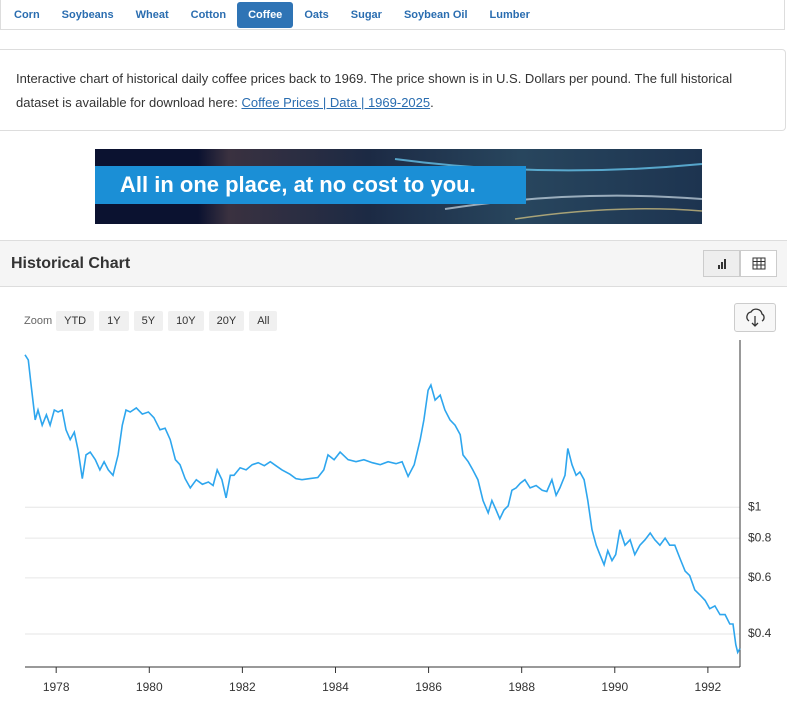 This screenshot has width=787, height=701. I want to click on zoom-button: 10Y, so click(186, 321).